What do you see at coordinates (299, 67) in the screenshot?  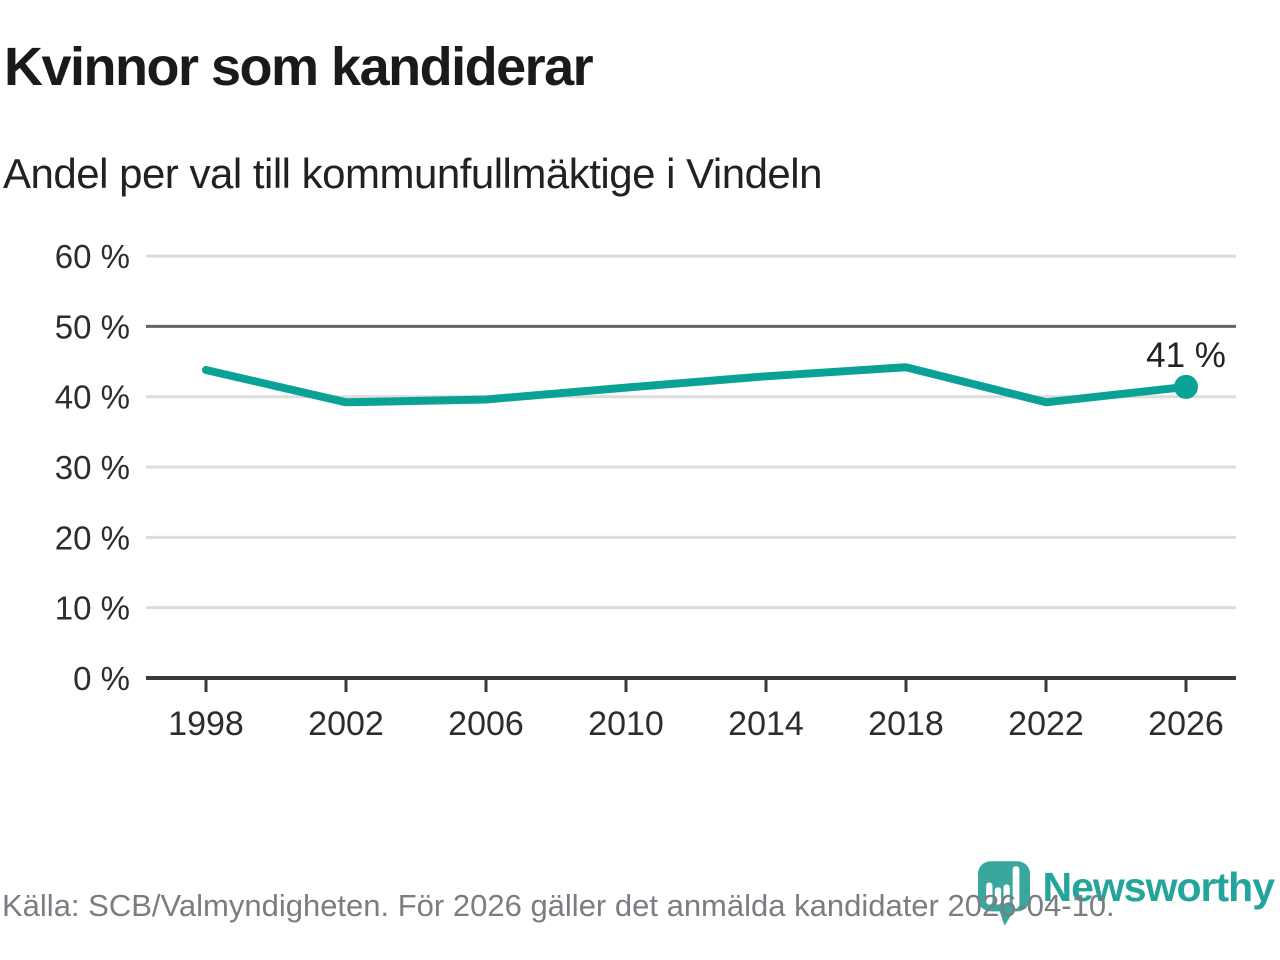 I see `page-title: Kvinnor som kandiderar` at bounding box center [299, 67].